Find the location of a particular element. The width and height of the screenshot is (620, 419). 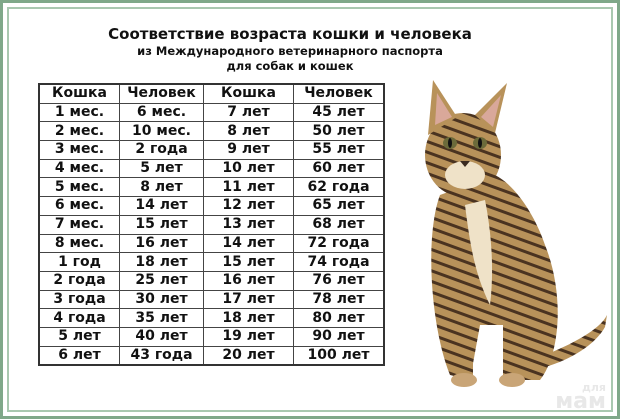

cat-age-cell: 1 год is located at coordinates (79, 262).